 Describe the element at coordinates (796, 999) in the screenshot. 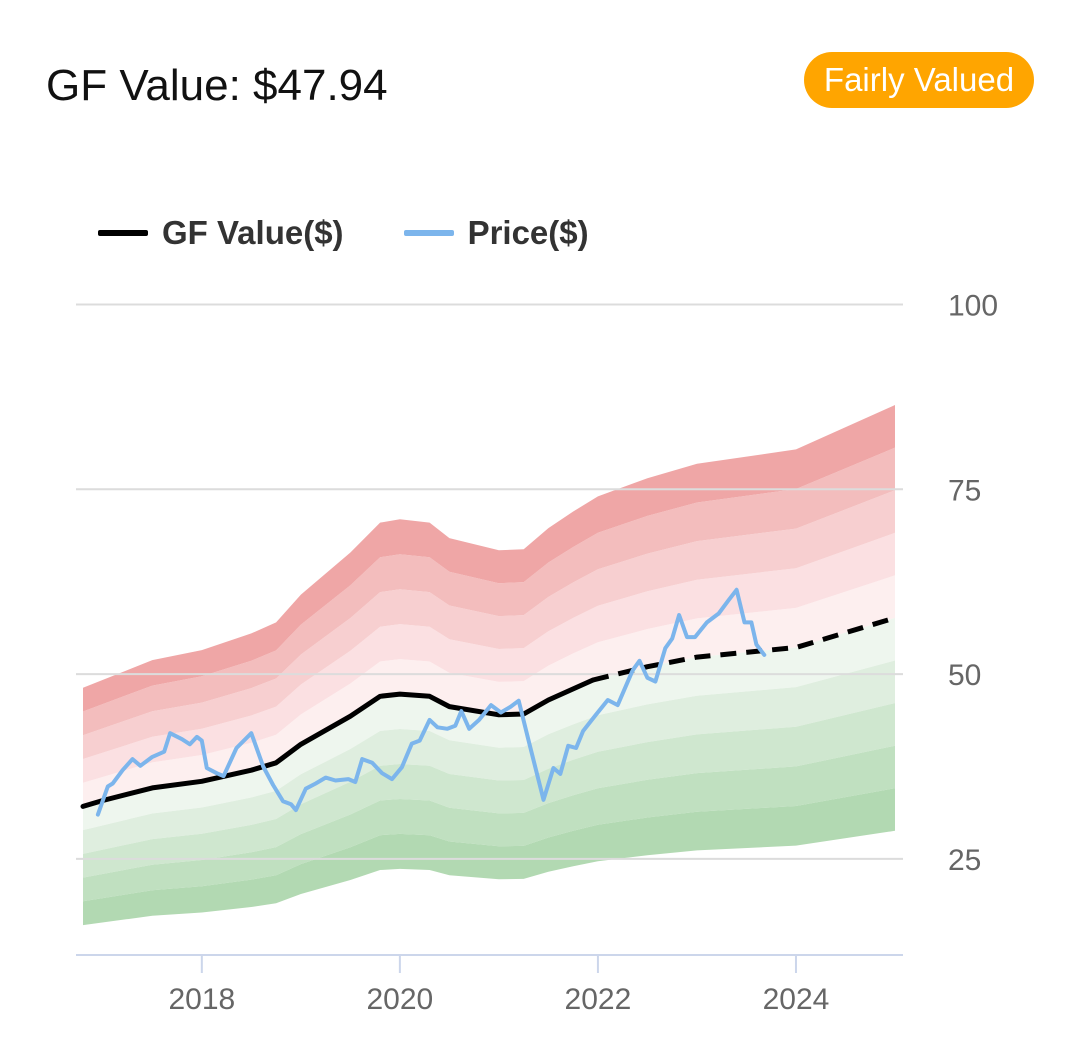

I see `x-tick-label-2024: 2024` at that location.